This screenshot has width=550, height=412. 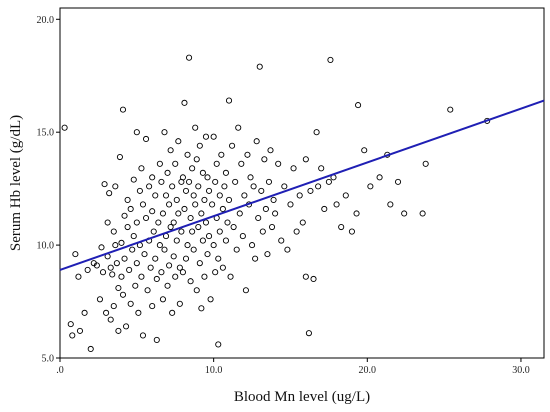 What do you see at coordinates (46, 20) in the screenshot?
I see `y-tick-label-3: 20.0` at bounding box center [46, 20].